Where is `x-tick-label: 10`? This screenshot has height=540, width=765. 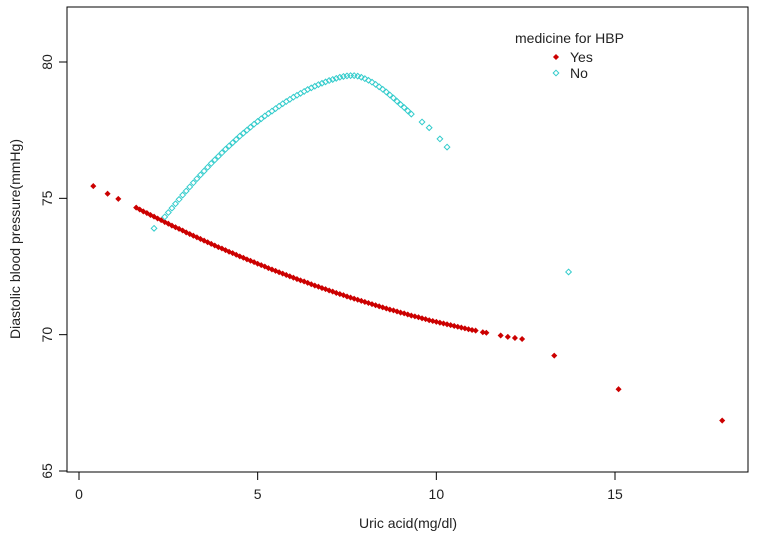
x-tick-label: 10 is located at coordinates (437, 494).